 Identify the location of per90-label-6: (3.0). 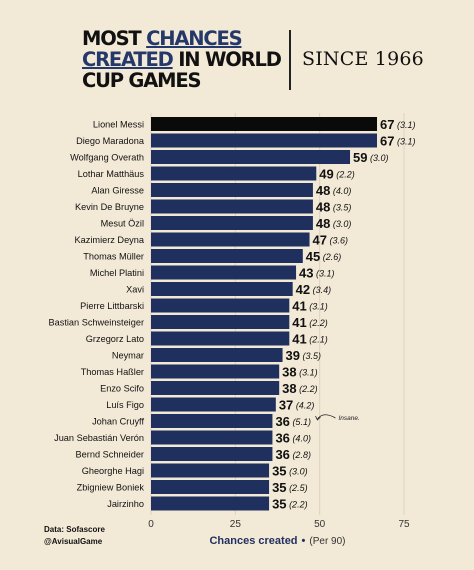
(342, 224).